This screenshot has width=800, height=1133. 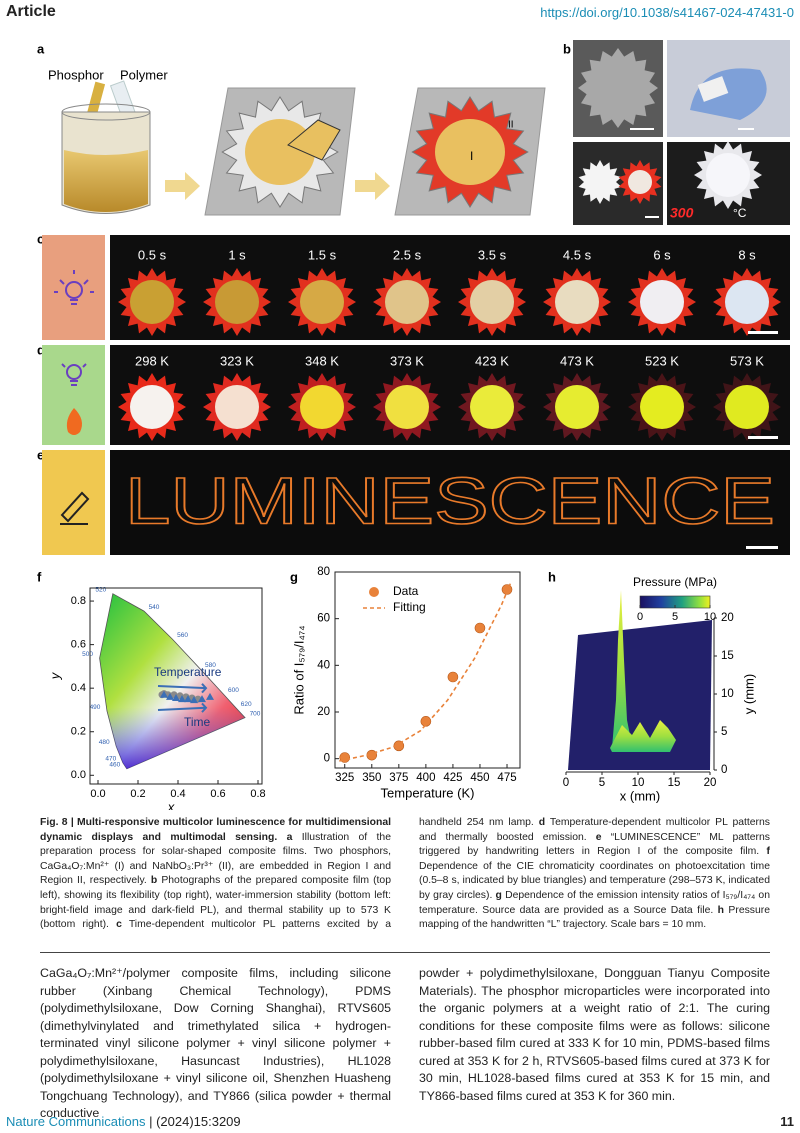 I want to click on y-tick-label: 15, so click(x=727, y=656).